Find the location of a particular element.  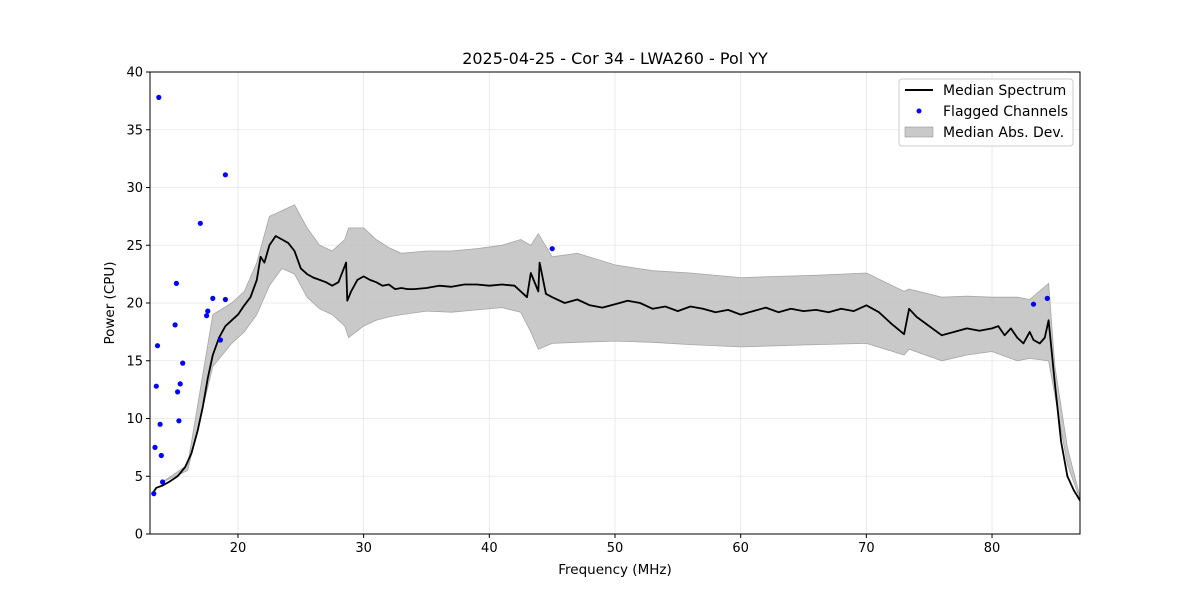

legend-box is located at coordinates (986, 112).